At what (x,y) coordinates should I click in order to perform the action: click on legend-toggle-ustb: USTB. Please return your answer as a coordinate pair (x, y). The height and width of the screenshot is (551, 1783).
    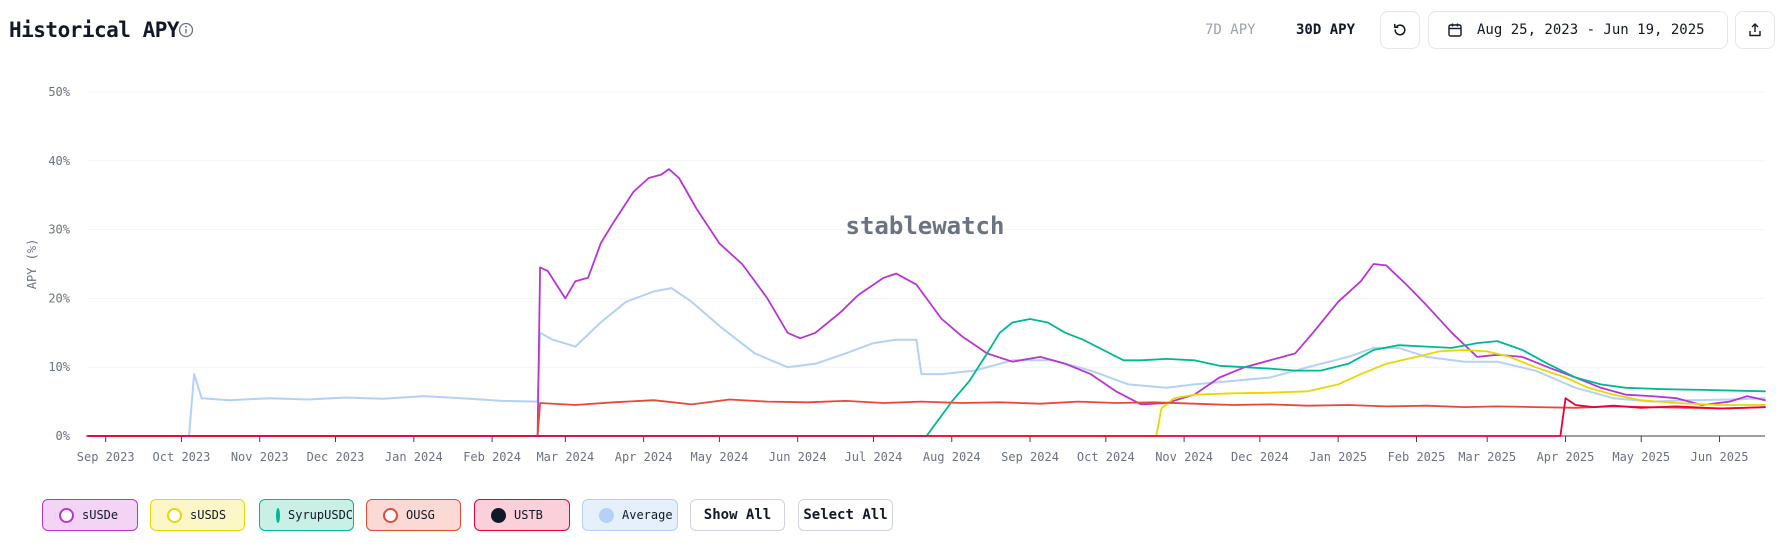
    Looking at the image, I should click on (522, 515).